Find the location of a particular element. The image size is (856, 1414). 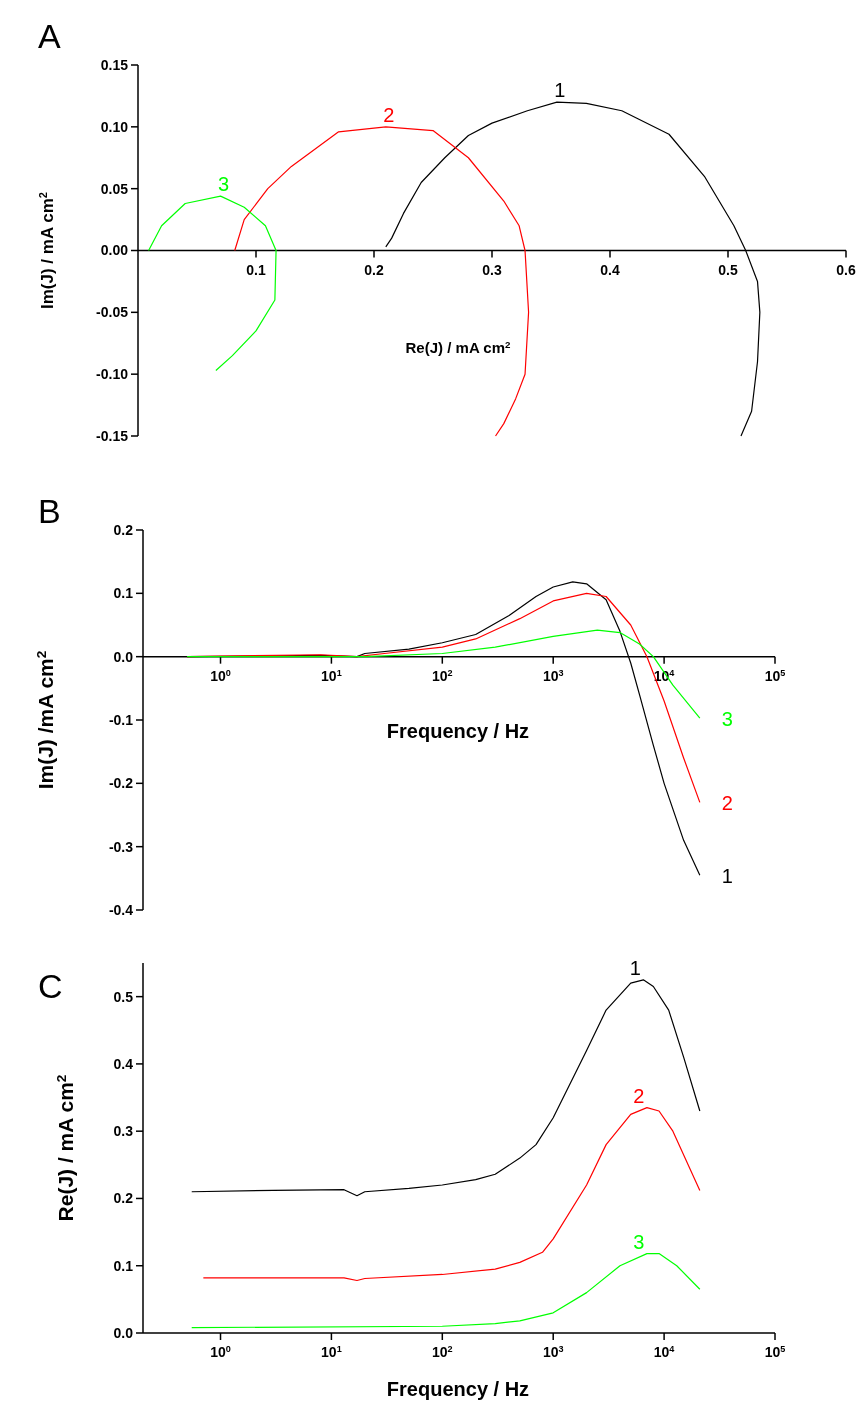

y-tick-label: 0.00 is located at coordinates (114, 250).